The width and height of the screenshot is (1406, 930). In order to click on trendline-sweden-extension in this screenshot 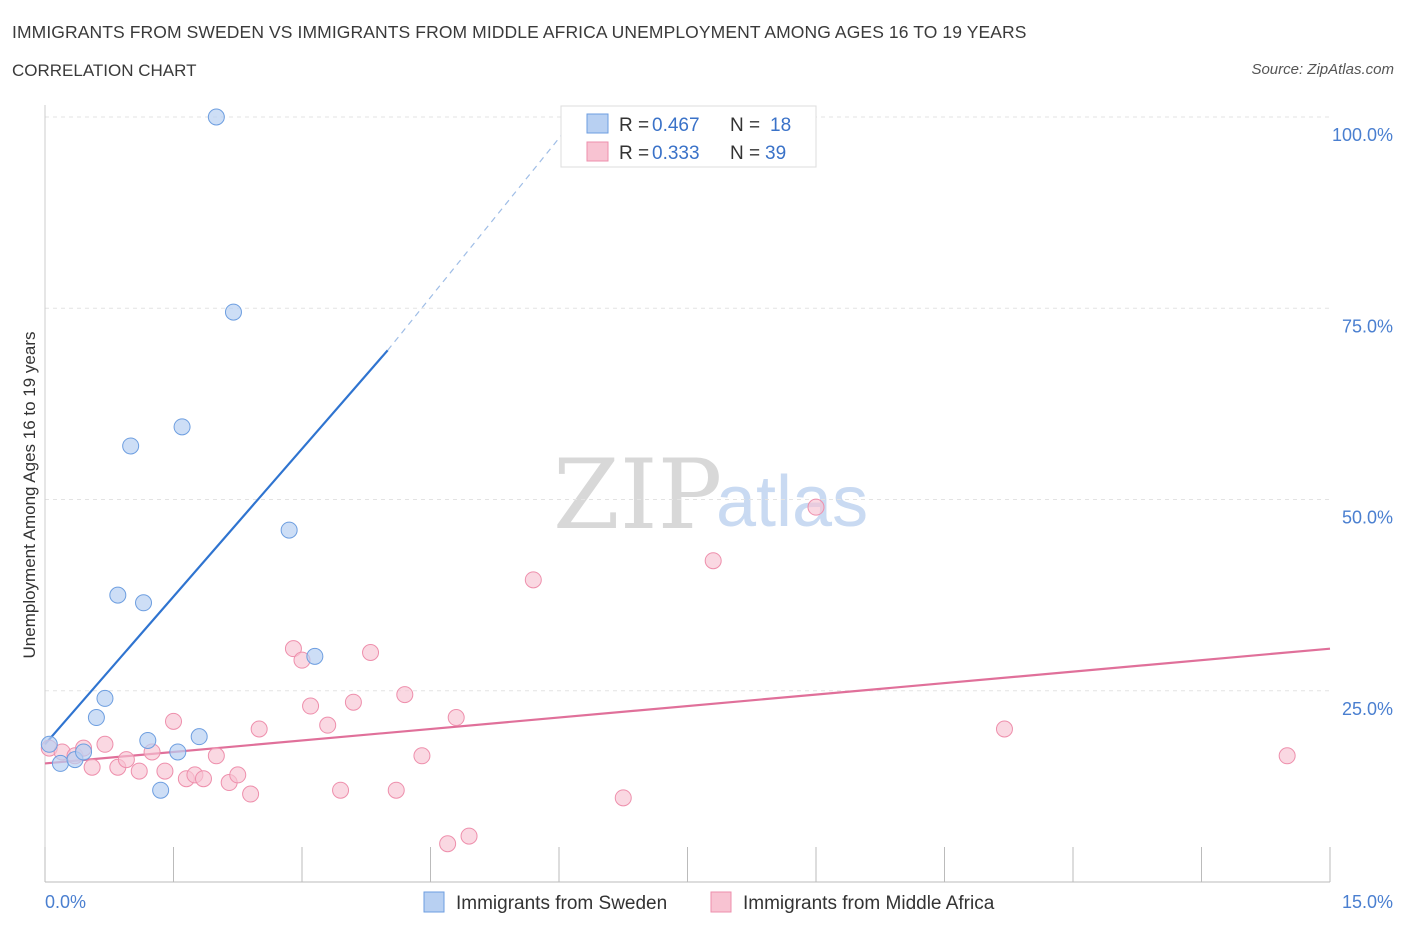, I will do `click(482, 233)`.